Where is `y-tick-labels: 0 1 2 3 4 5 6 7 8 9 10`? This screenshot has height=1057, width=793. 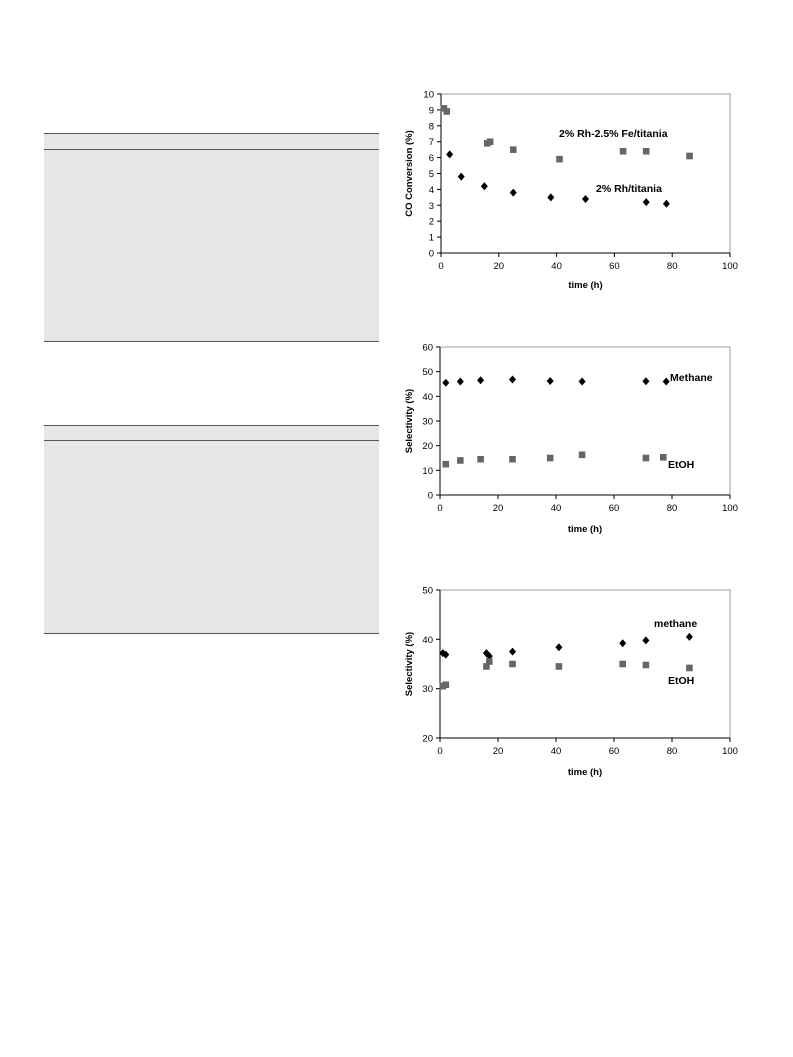 y-tick-labels: 0 1 2 3 4 5 6 7 8 9 10 is located at coordinates (428, 175).